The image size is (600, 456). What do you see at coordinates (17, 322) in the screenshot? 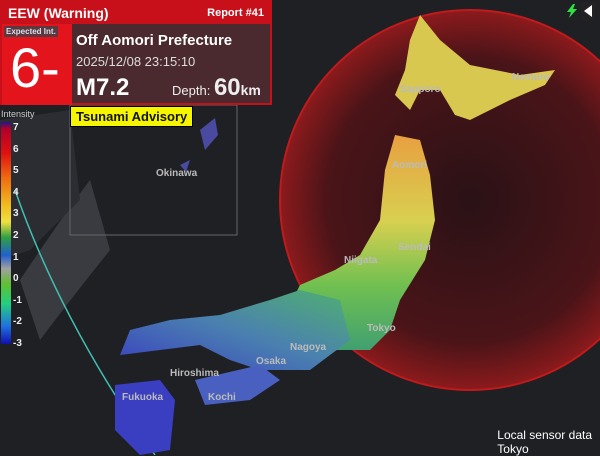
I see `legend-tick: -2` at bounding box center [17, 322].